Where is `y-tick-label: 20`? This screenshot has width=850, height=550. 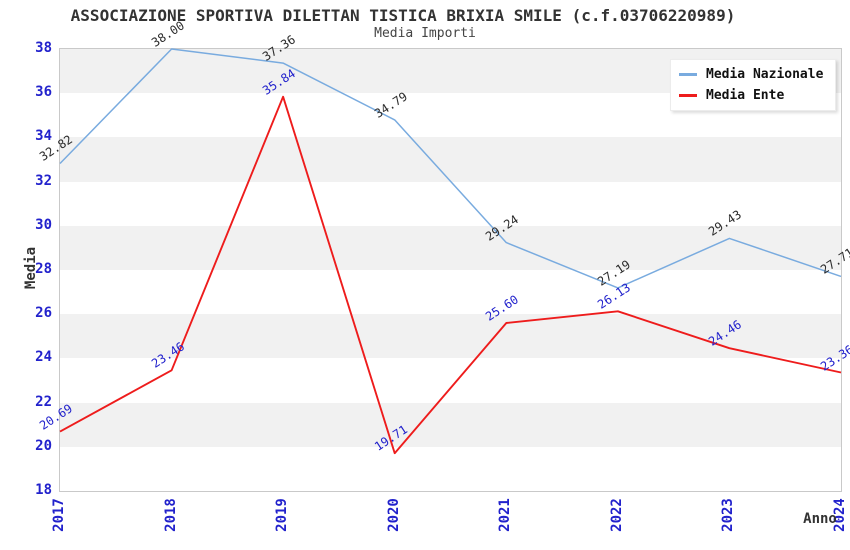
y-tick-label: 20 is located at coordinates (43, 445).